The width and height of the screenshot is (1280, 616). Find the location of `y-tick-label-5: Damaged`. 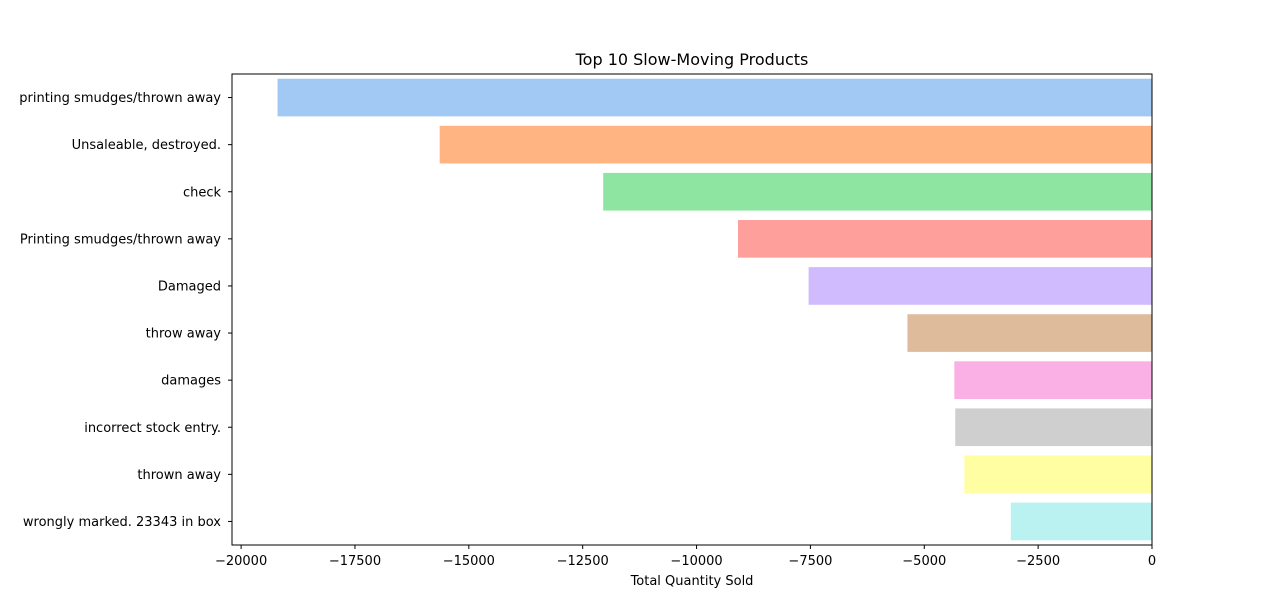

y-tick-label-5: Damaged is located at coordinates (189, 286).